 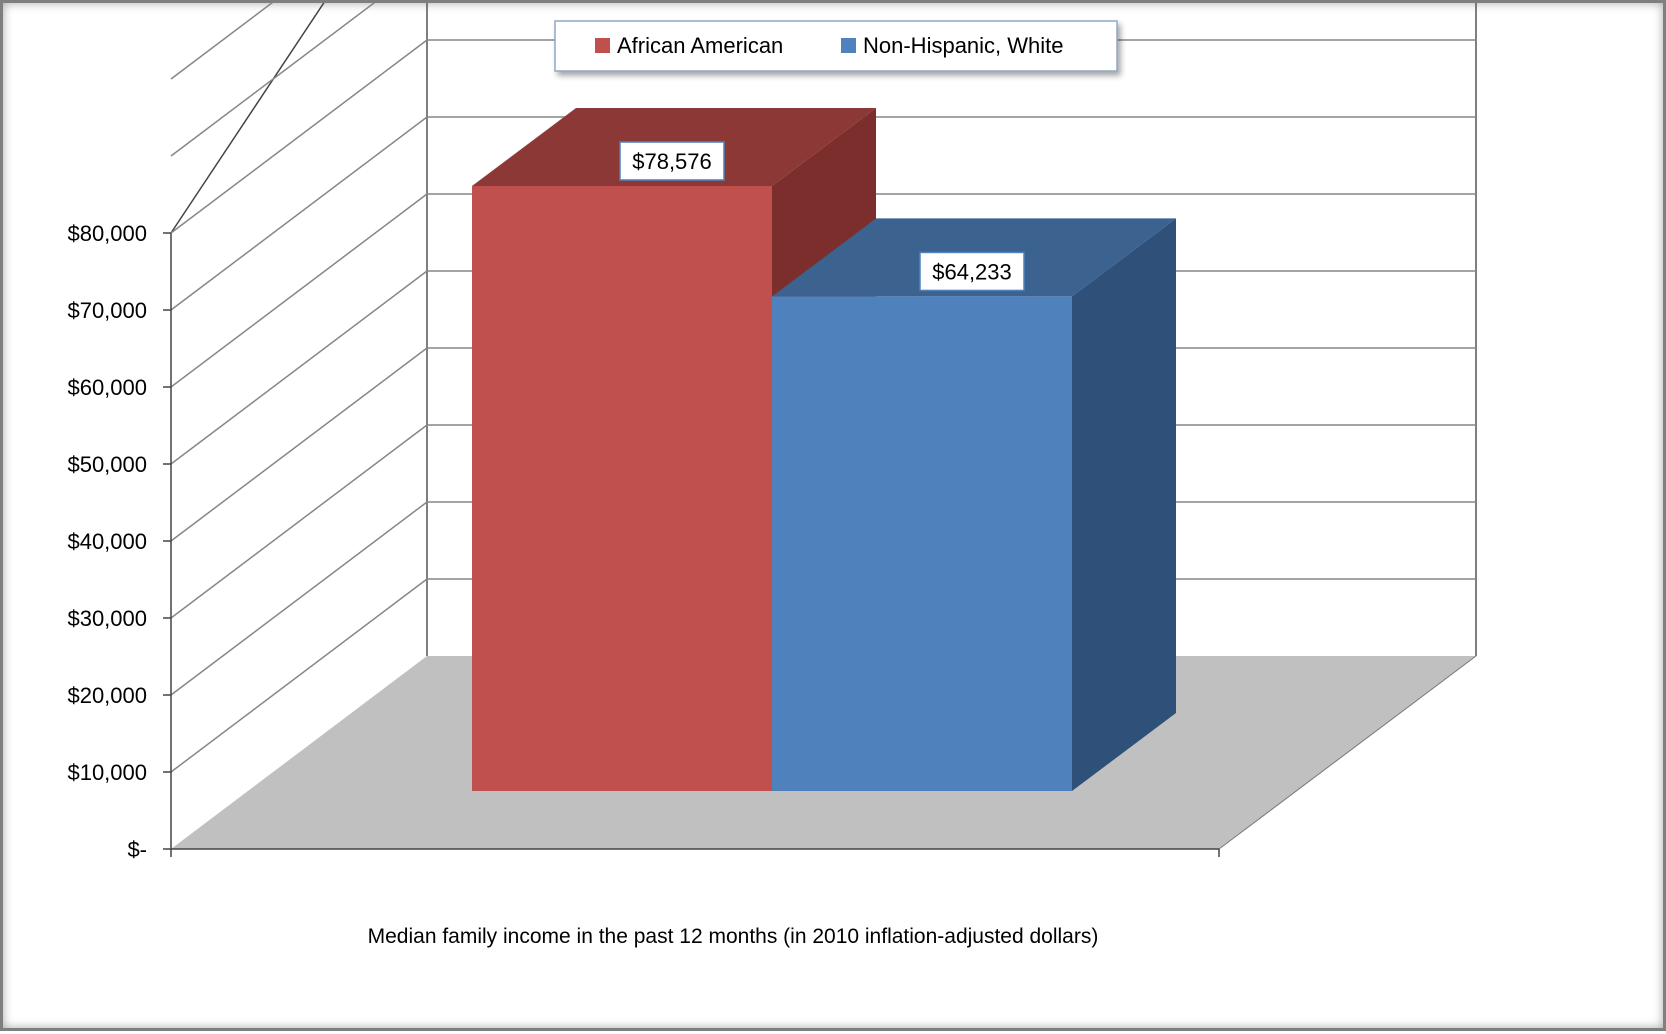 What do you see at coordinates (107, 310) in the screenshot?
I see `y-tick-label-70000: $70,000` at bounding box center [107, 310].